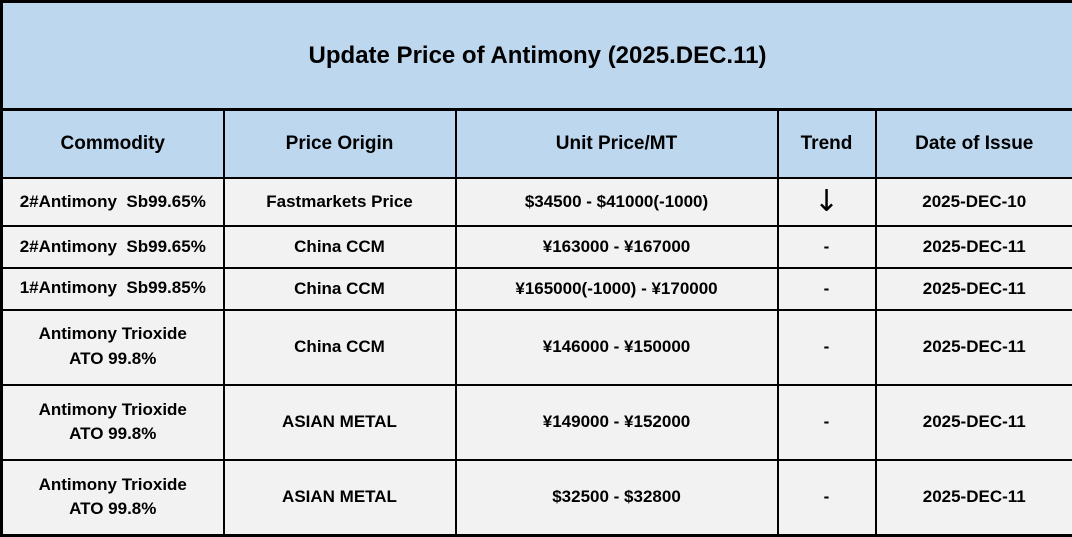 The image size is (1072, 537). I want to click on trend-down-arrow-icon: ↓, so click(826, 202).